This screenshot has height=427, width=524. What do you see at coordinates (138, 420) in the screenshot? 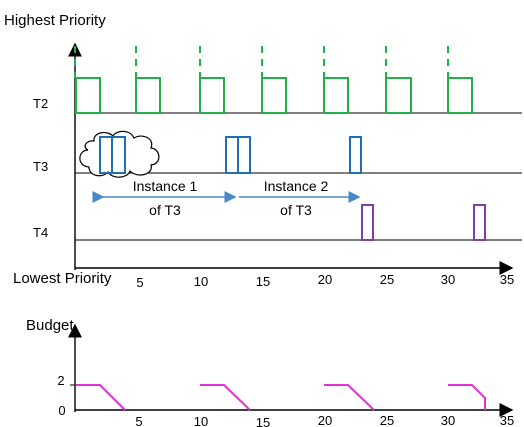
I see `budget-x-tick-label: 5` at bounding box center [138, 420].